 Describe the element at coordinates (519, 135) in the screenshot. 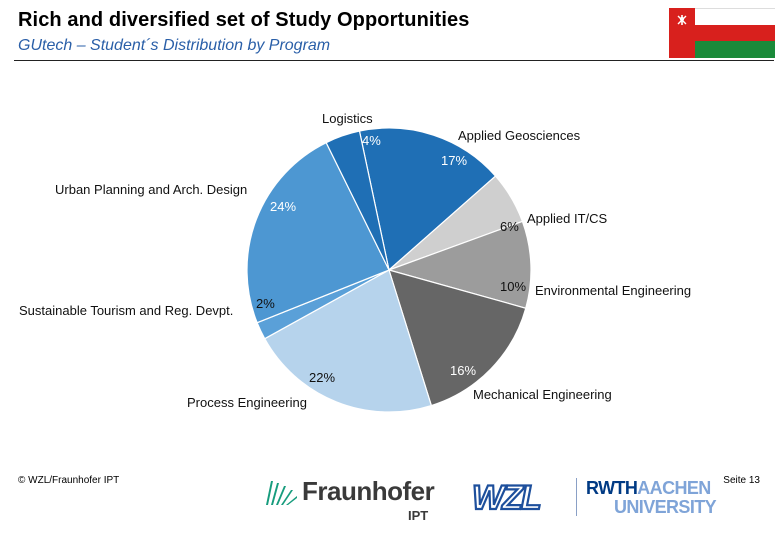

I see `slice-label-applied-geosciences: Applied Geosciences` at that location.